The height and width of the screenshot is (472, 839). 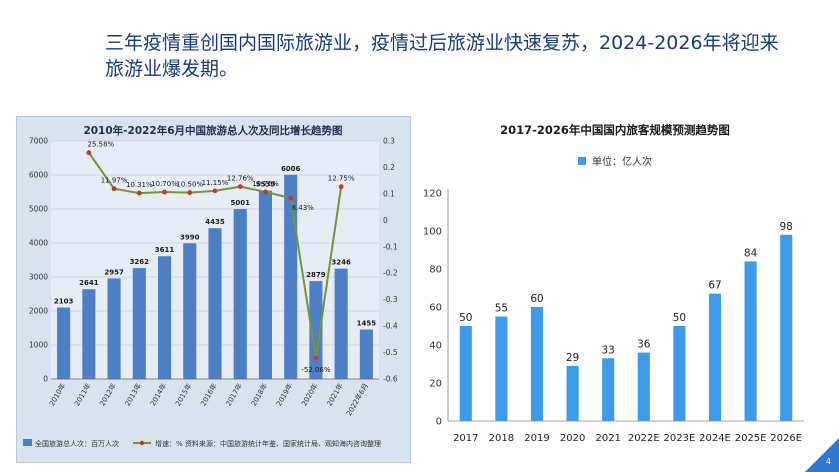 I want to click on y-right-tick-label: -0.2, so click(x=390, y=273).